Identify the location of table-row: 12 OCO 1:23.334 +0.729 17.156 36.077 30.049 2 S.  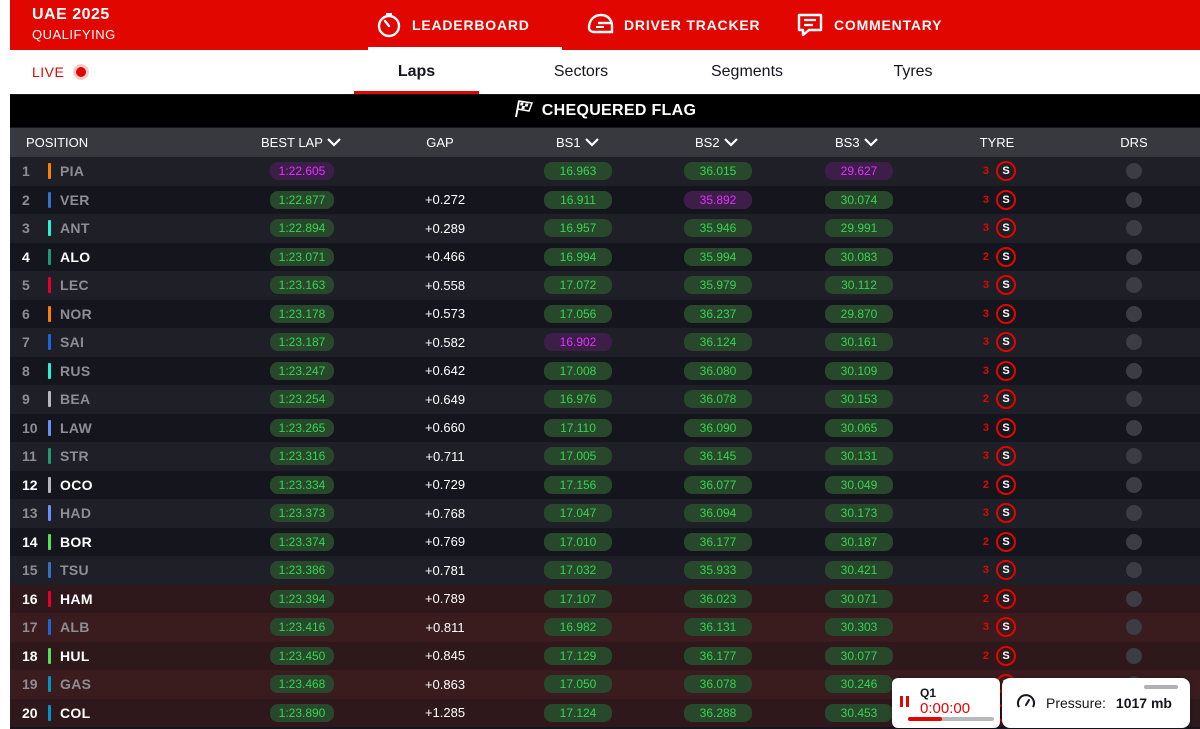
(605, 485).